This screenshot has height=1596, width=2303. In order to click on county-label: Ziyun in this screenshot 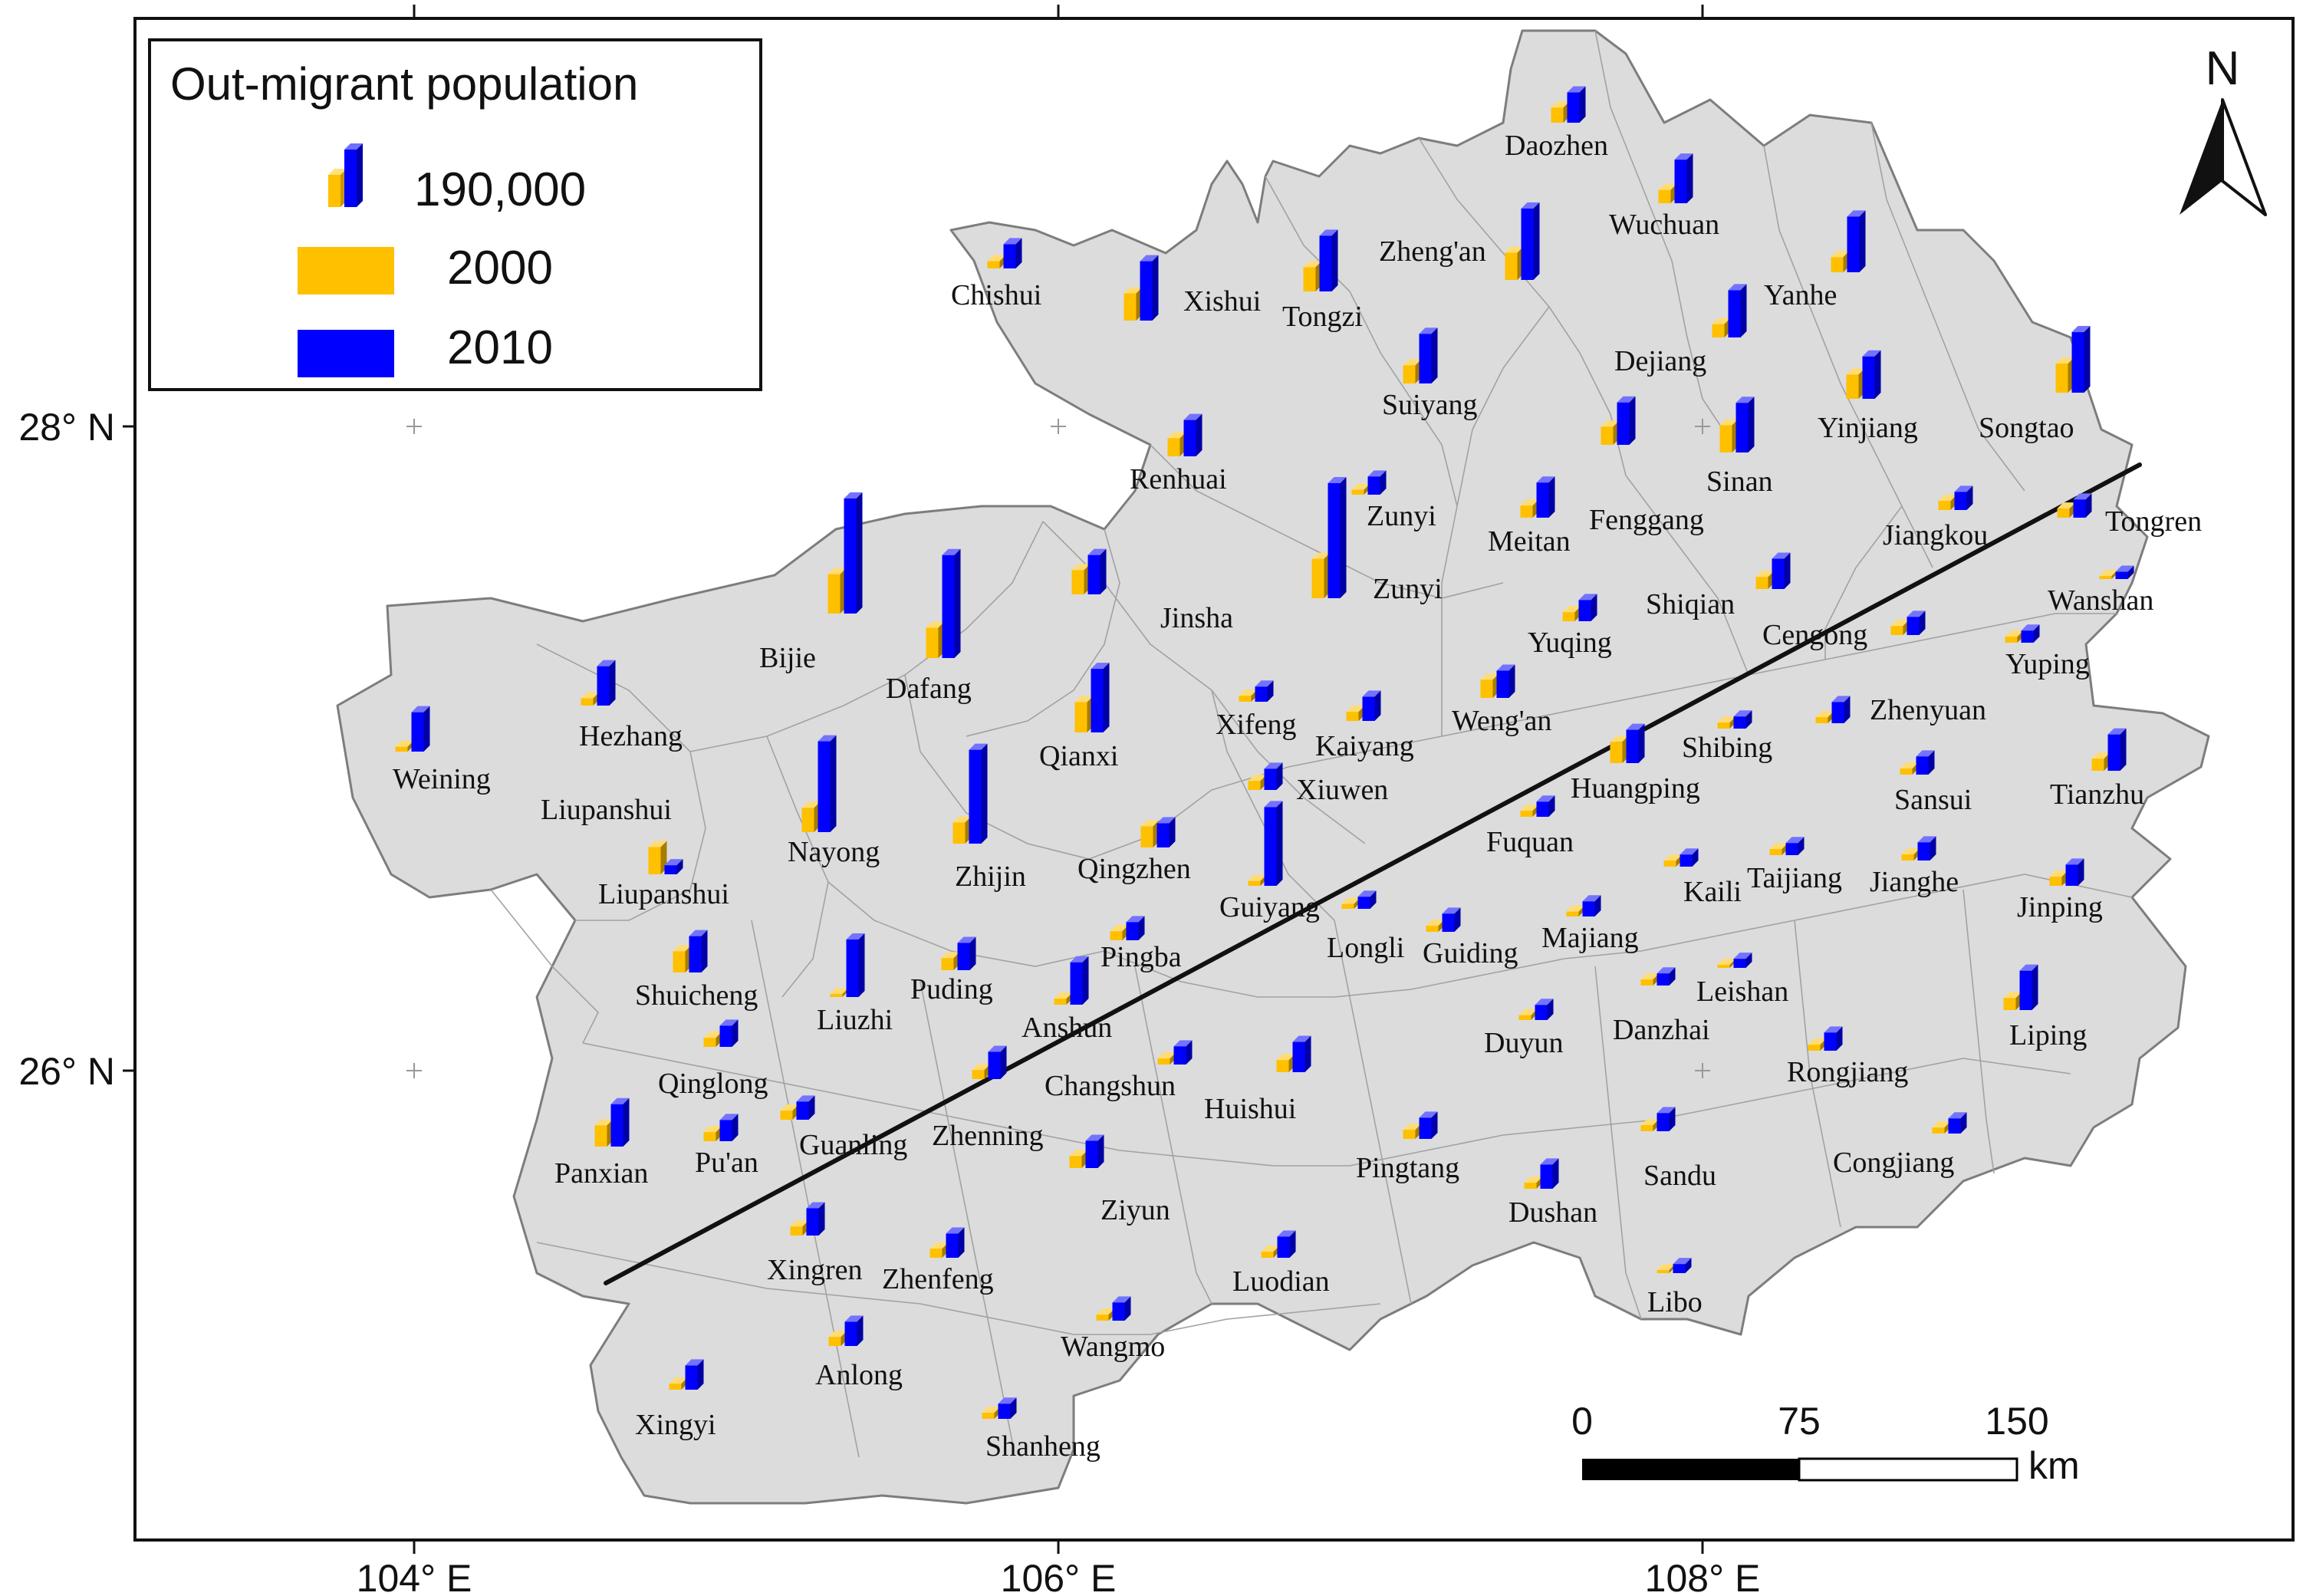, I will do `click(1135, 1210)`.